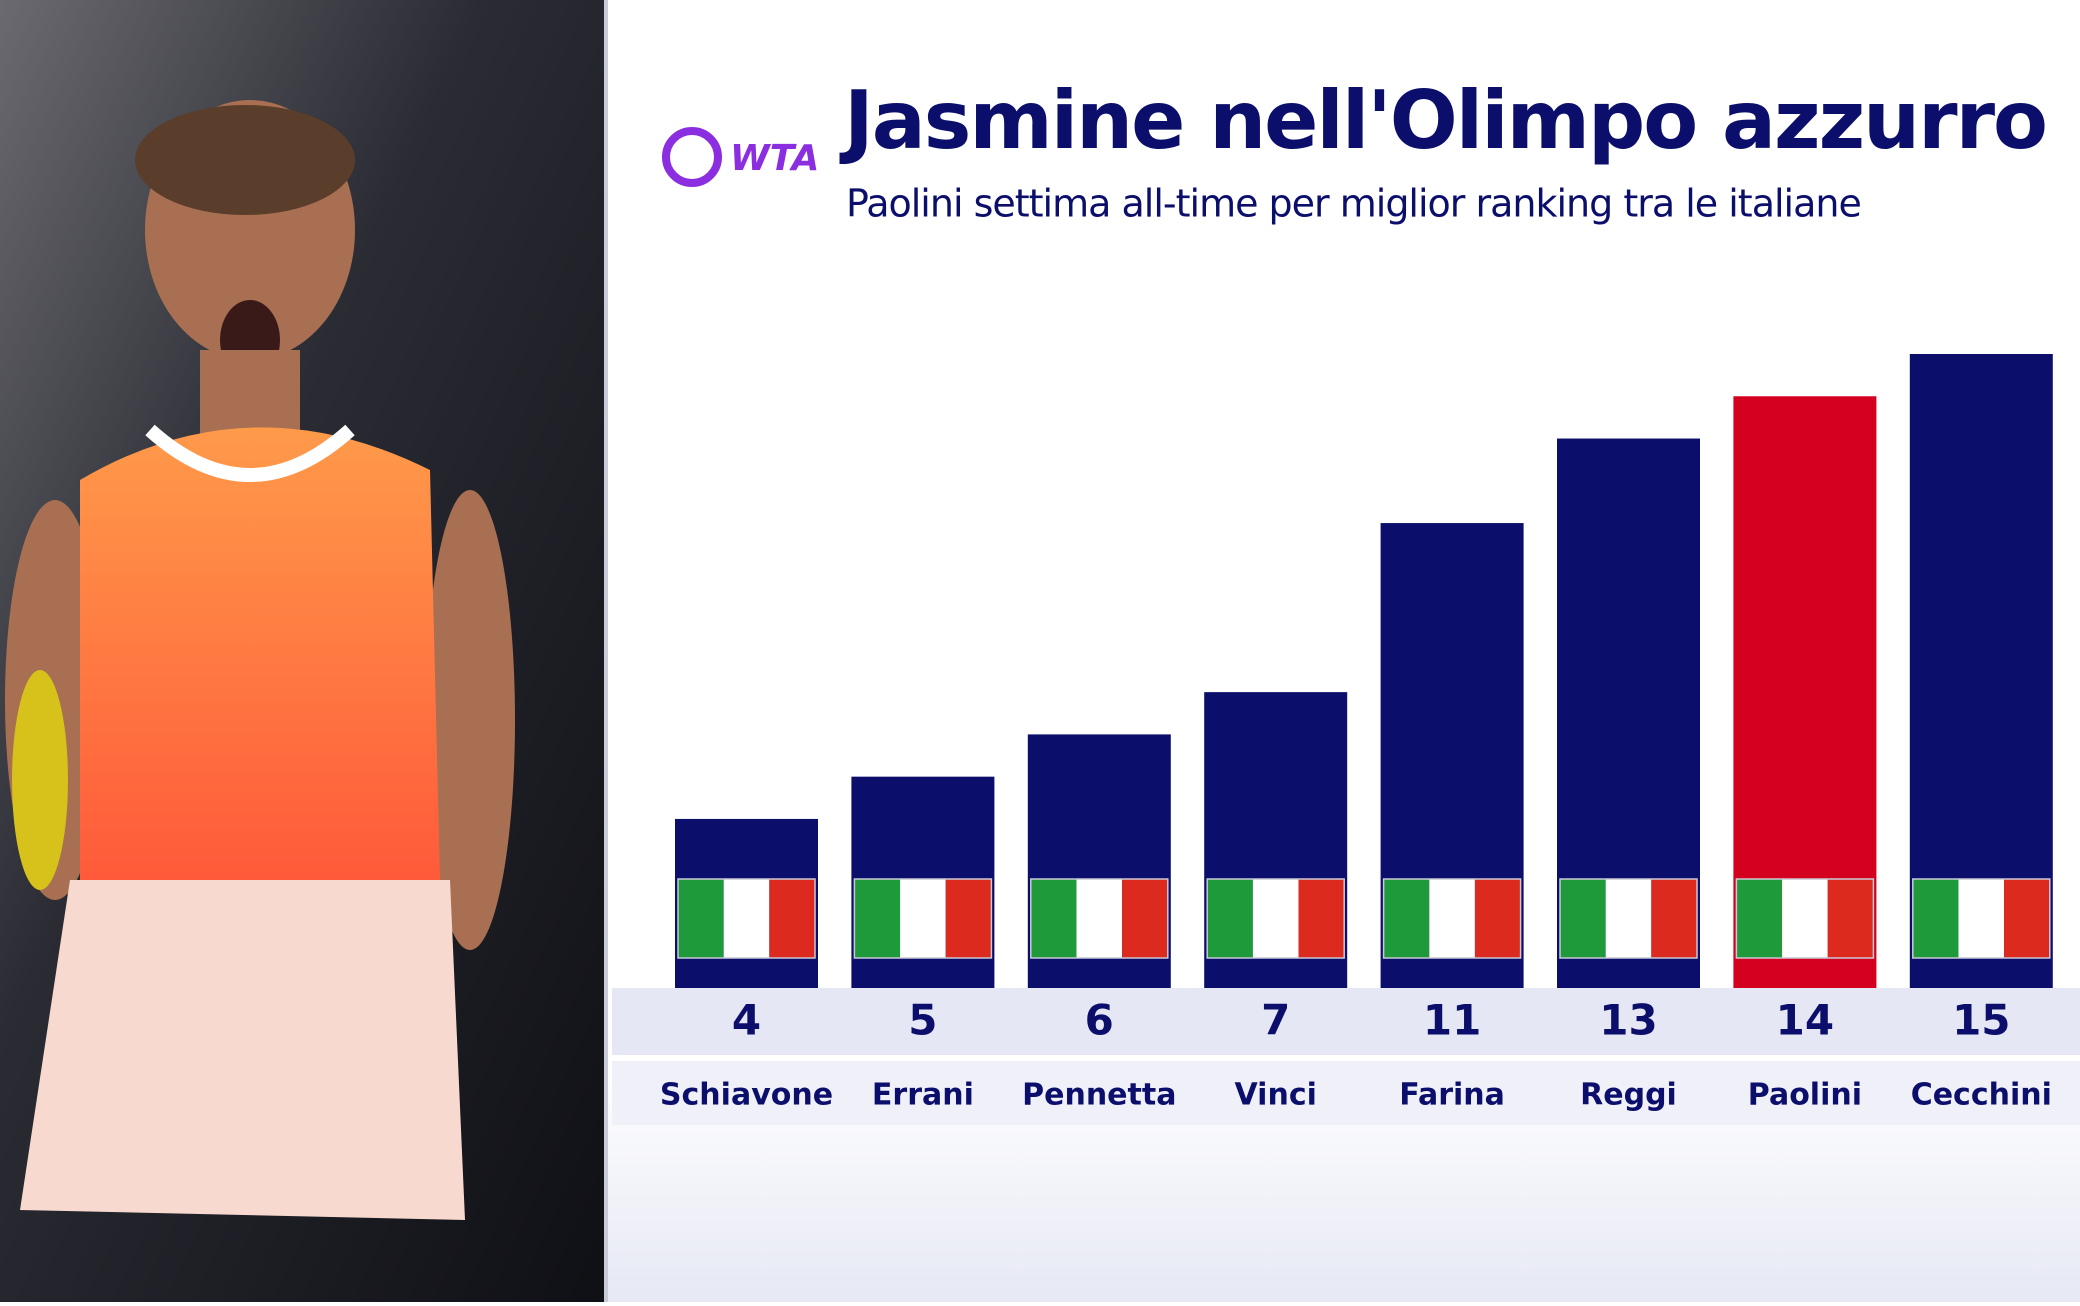 The image size is (2080, 1306). Describe the element at coordinates (1346, 1021) in the screenshot. I see `value-band` at that location.